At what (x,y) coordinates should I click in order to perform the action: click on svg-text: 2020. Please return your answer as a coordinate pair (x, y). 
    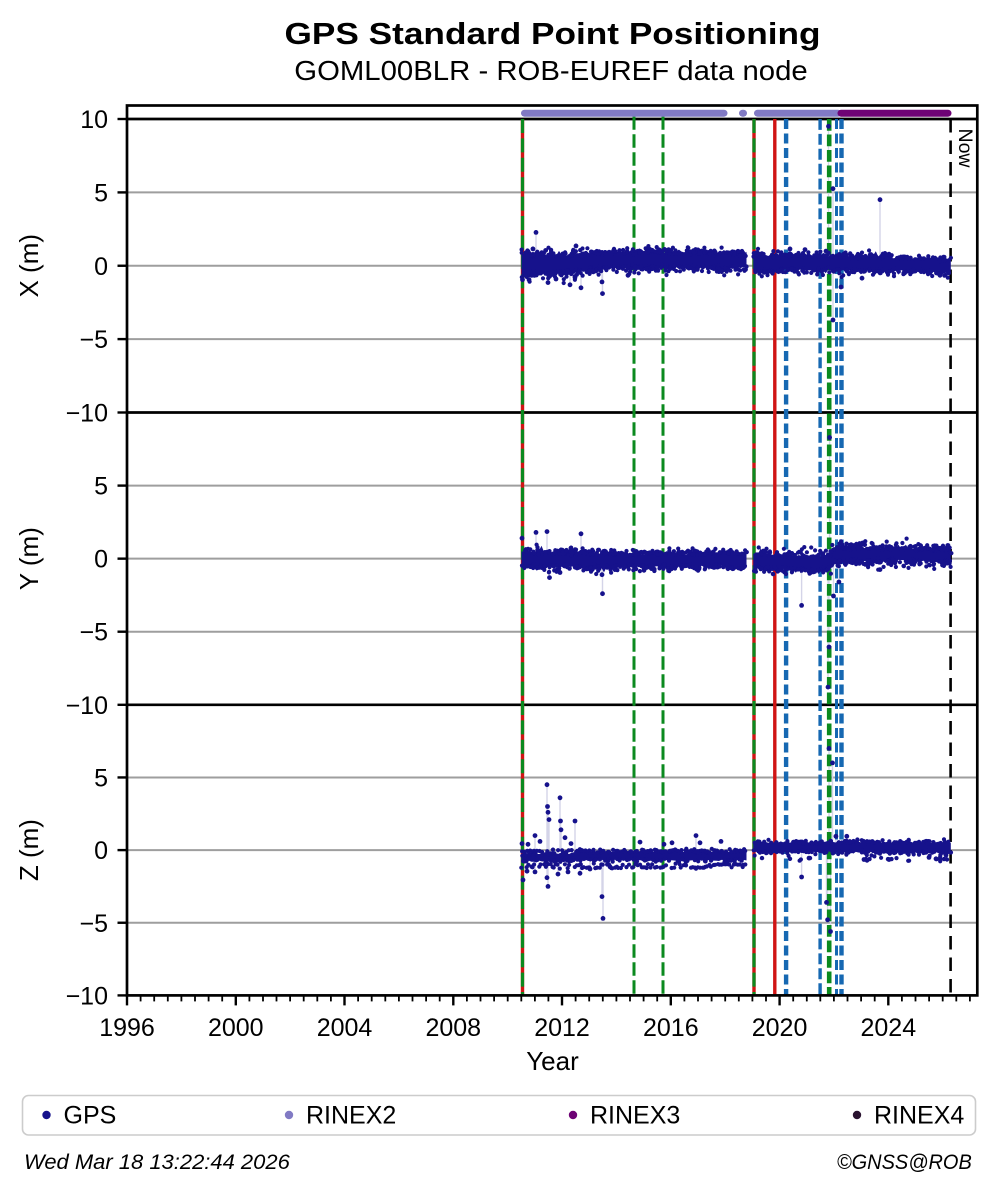
    Looking at the image, I should click on (780, 1028).